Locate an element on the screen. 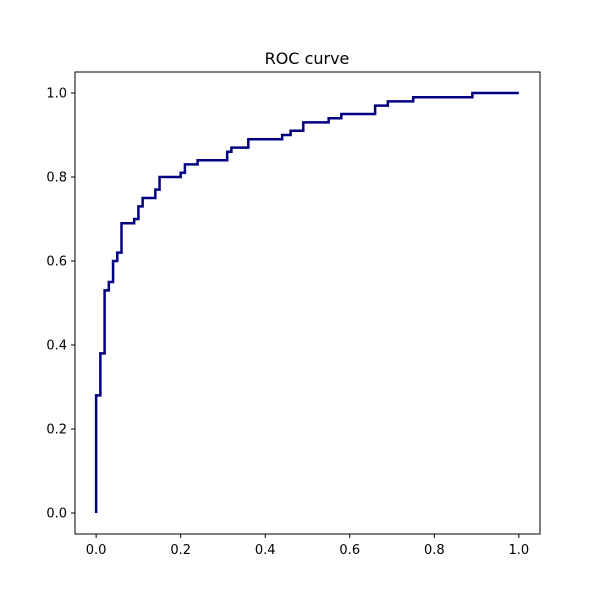 Image resolution: width=600 pixels, height=600 pixels. x-tick-label: 1.0 is located at coordinates (519, 550).